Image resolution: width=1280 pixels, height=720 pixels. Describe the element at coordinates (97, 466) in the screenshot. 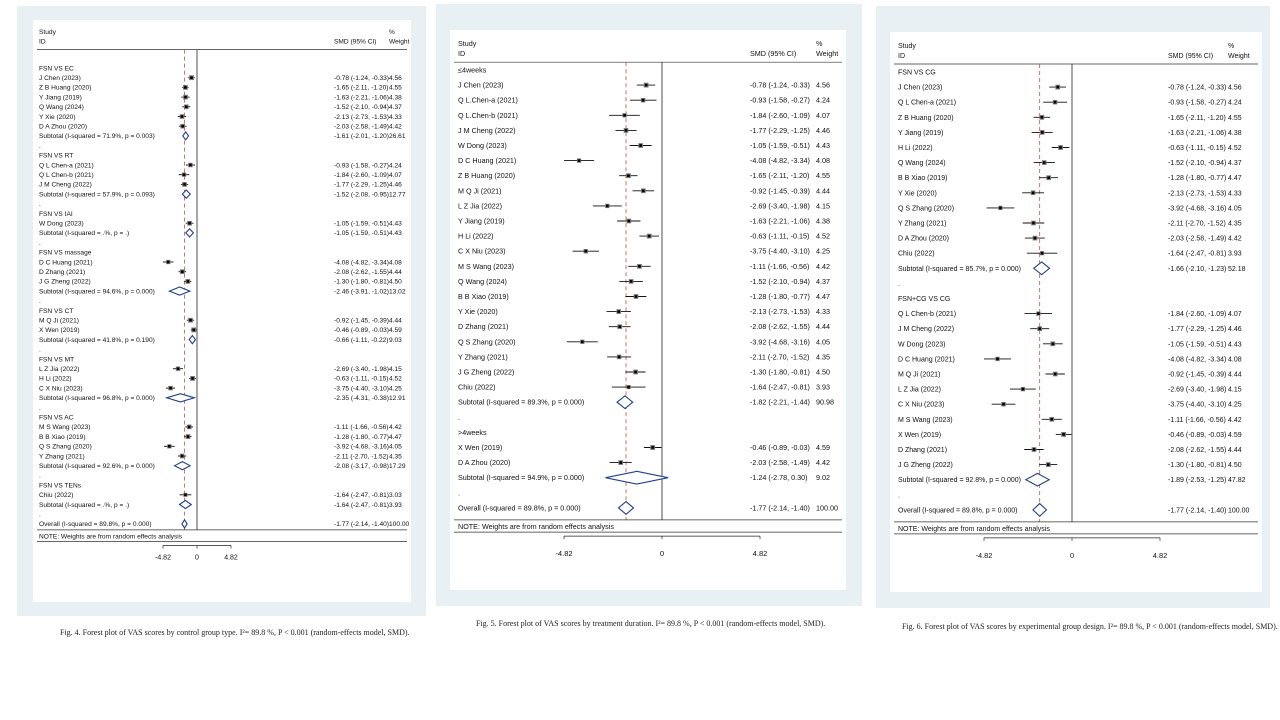

I see `subtotal-label: Subtotal (I-squared = 92.6%, p = 0.000)` at that location.